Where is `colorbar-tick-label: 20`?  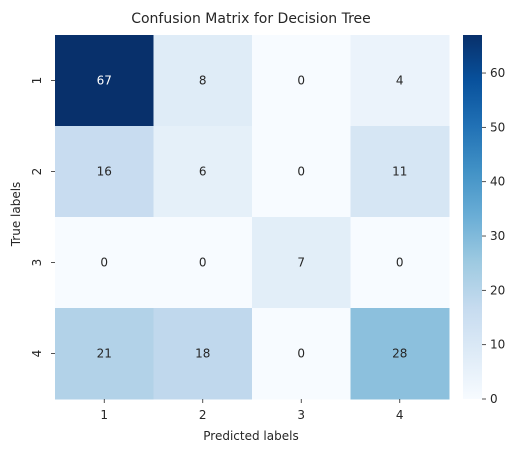 colorbar-tick-label: 20 is located at coordinates (497, 290).